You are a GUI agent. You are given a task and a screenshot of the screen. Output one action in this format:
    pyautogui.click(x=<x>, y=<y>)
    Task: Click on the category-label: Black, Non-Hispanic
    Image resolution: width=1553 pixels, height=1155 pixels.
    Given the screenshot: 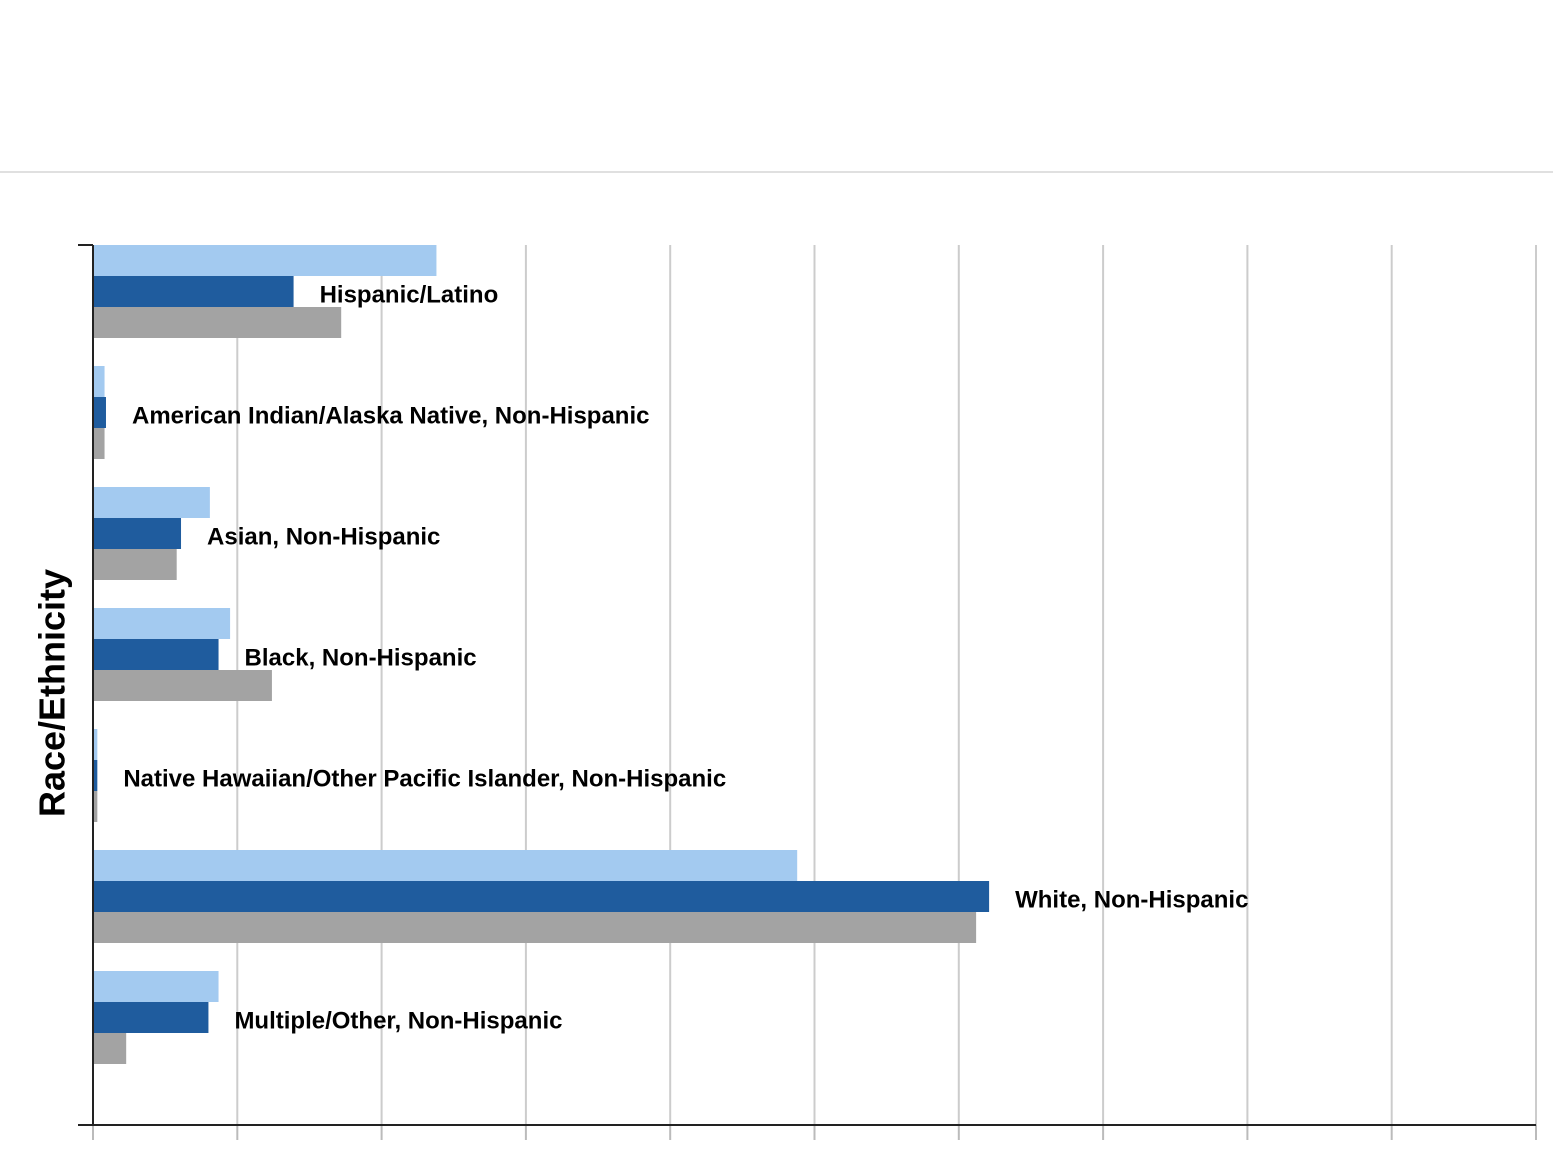 What is the action you would take?
    pyautogui.click(x=361, y=657)
    